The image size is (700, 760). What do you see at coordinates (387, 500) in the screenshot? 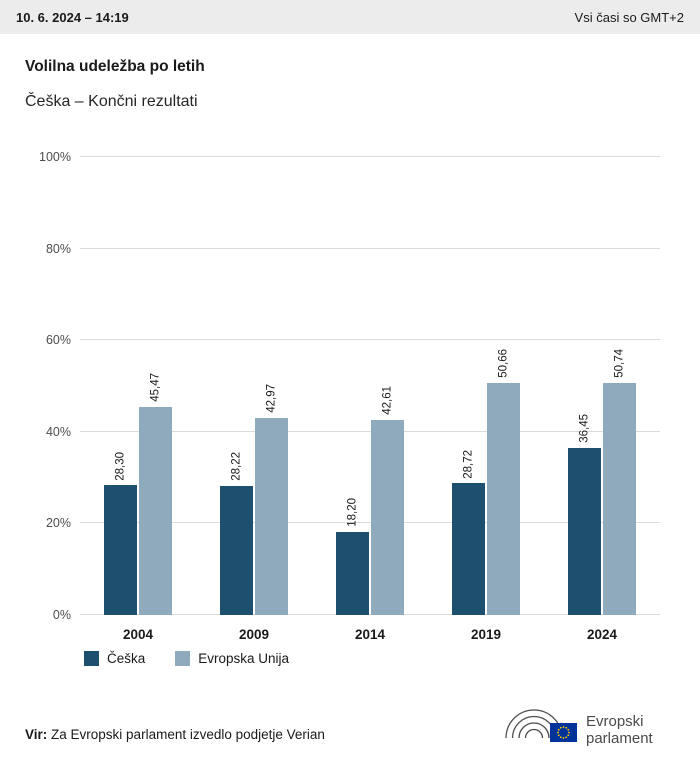
I see `bar-evropska-unija-2014: 42,61` at bounding box center [387, 500].